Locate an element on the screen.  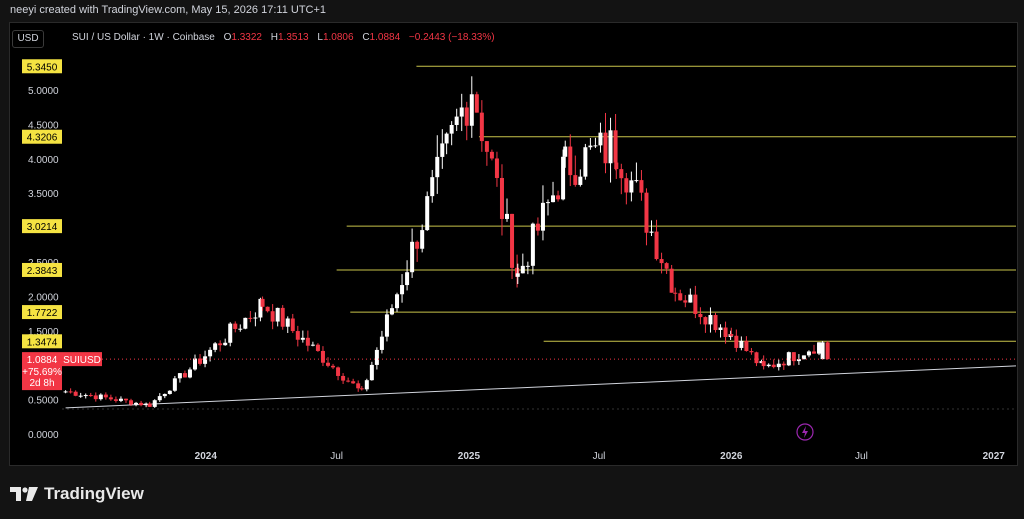
level-label: 1.7722 is located at coordinates (42, 313).